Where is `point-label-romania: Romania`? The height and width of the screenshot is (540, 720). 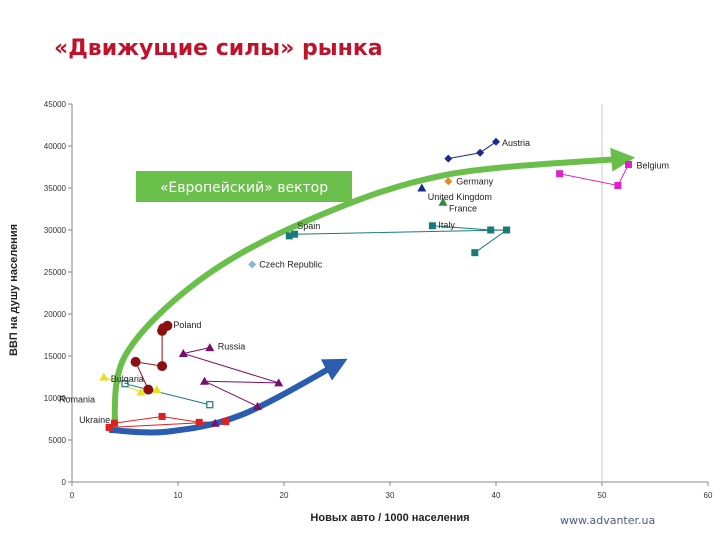
point-label-romania: Romania is located at coordinates (77, 400).